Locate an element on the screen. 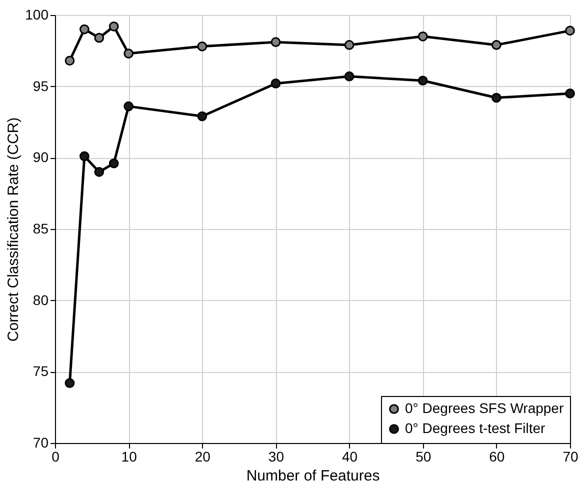  x-tick-label: 10 is located at coordinates (129, 456).